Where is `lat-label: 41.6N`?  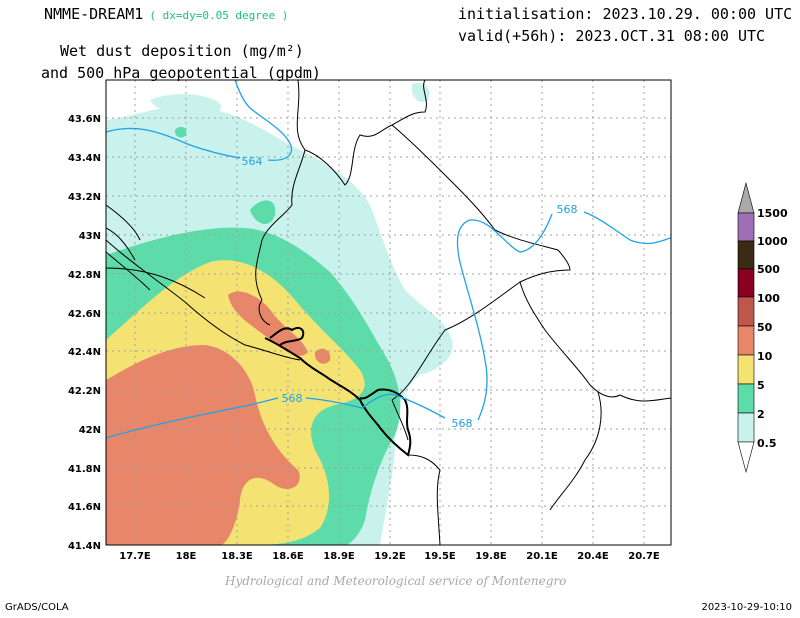 lat-label: 41.6N is located at coordinates (84, 507).